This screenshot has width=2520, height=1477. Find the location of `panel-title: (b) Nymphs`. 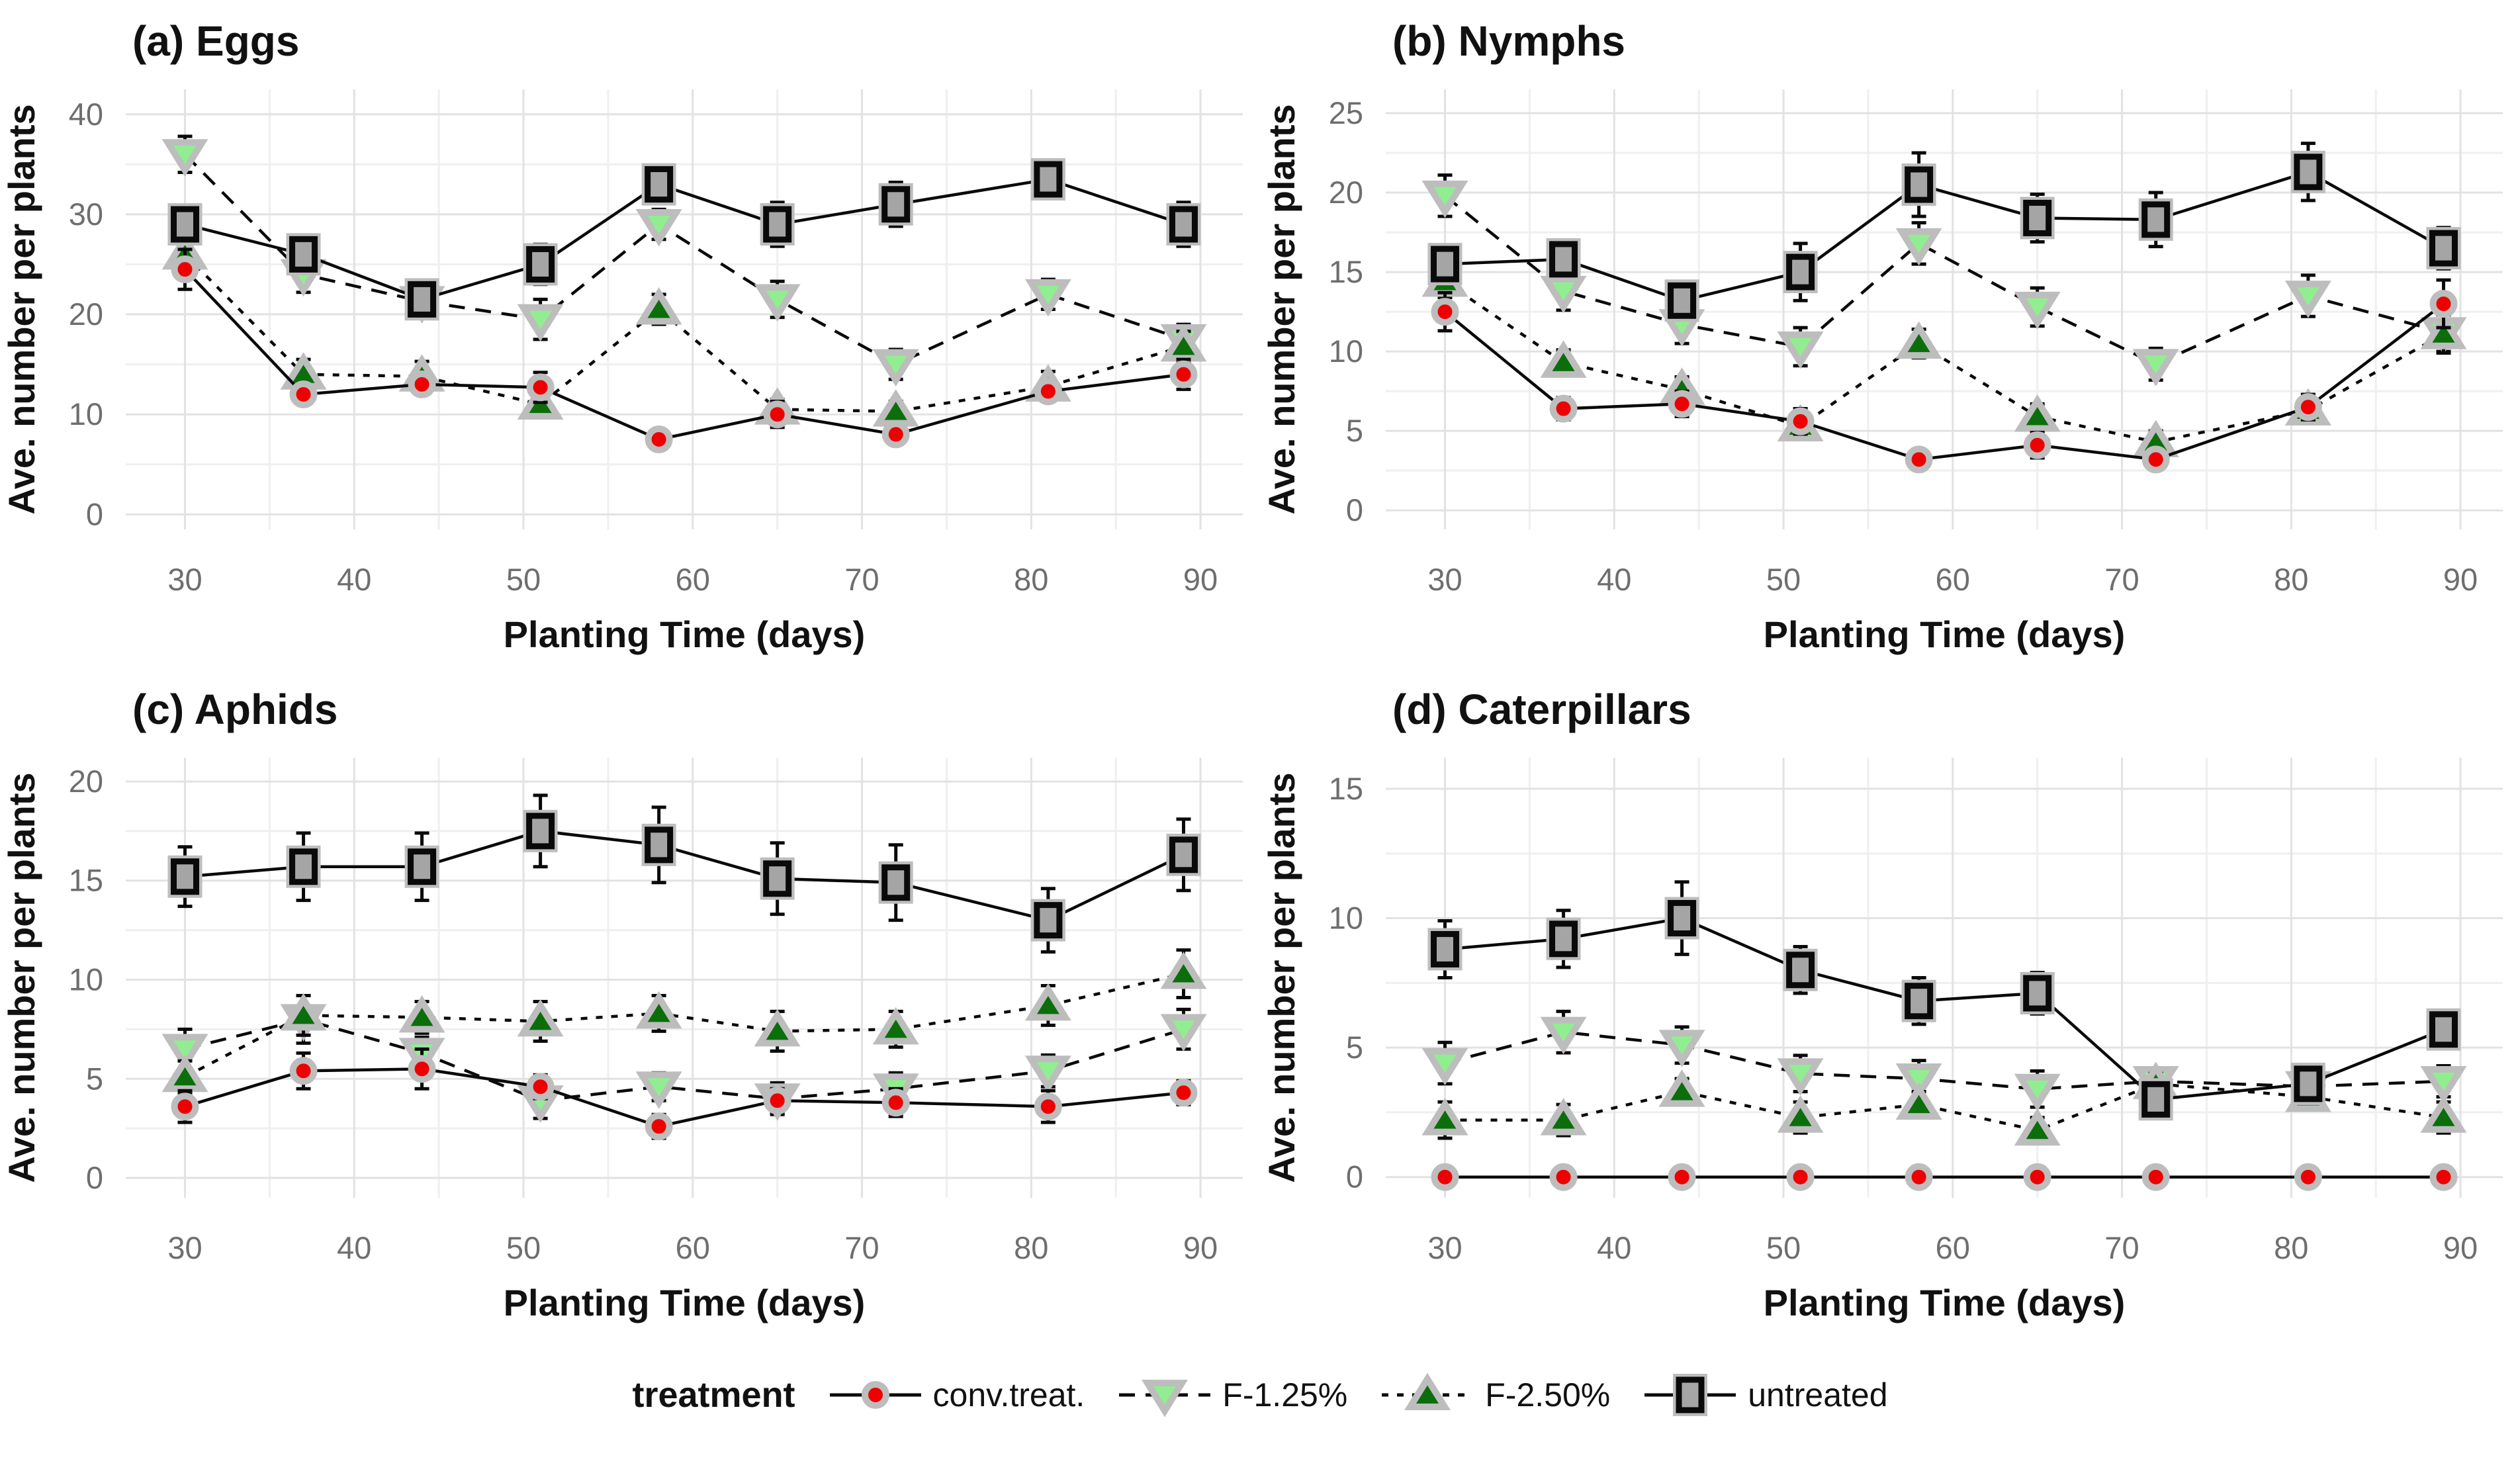

panel-title: (b) Nymphs is located at coordinates (1508, 41).